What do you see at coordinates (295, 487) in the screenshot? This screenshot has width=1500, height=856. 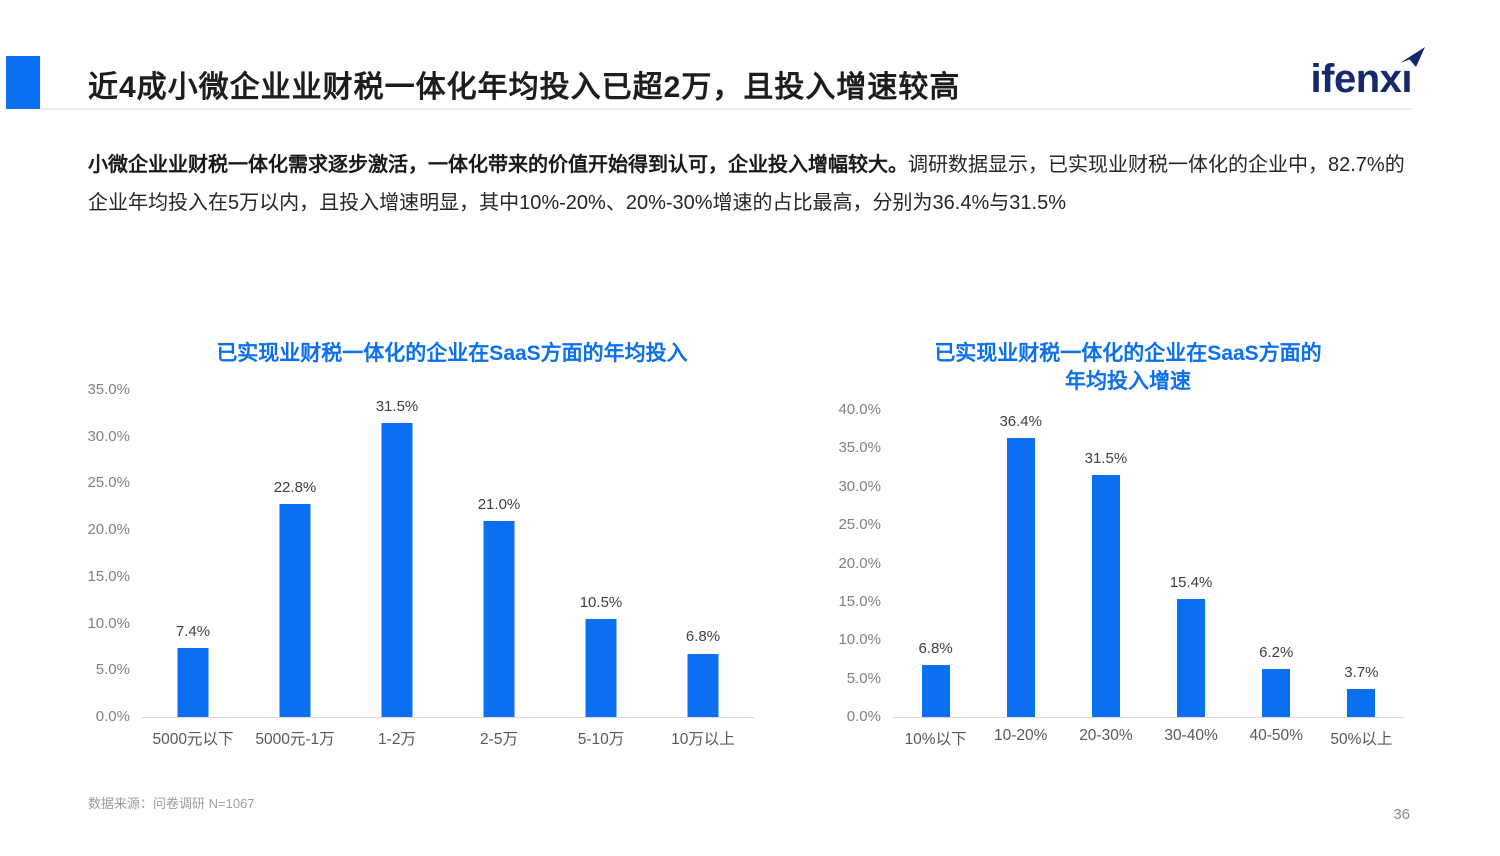 I see `bar-value-label: 22.8%` at bounding box center [295, 487].